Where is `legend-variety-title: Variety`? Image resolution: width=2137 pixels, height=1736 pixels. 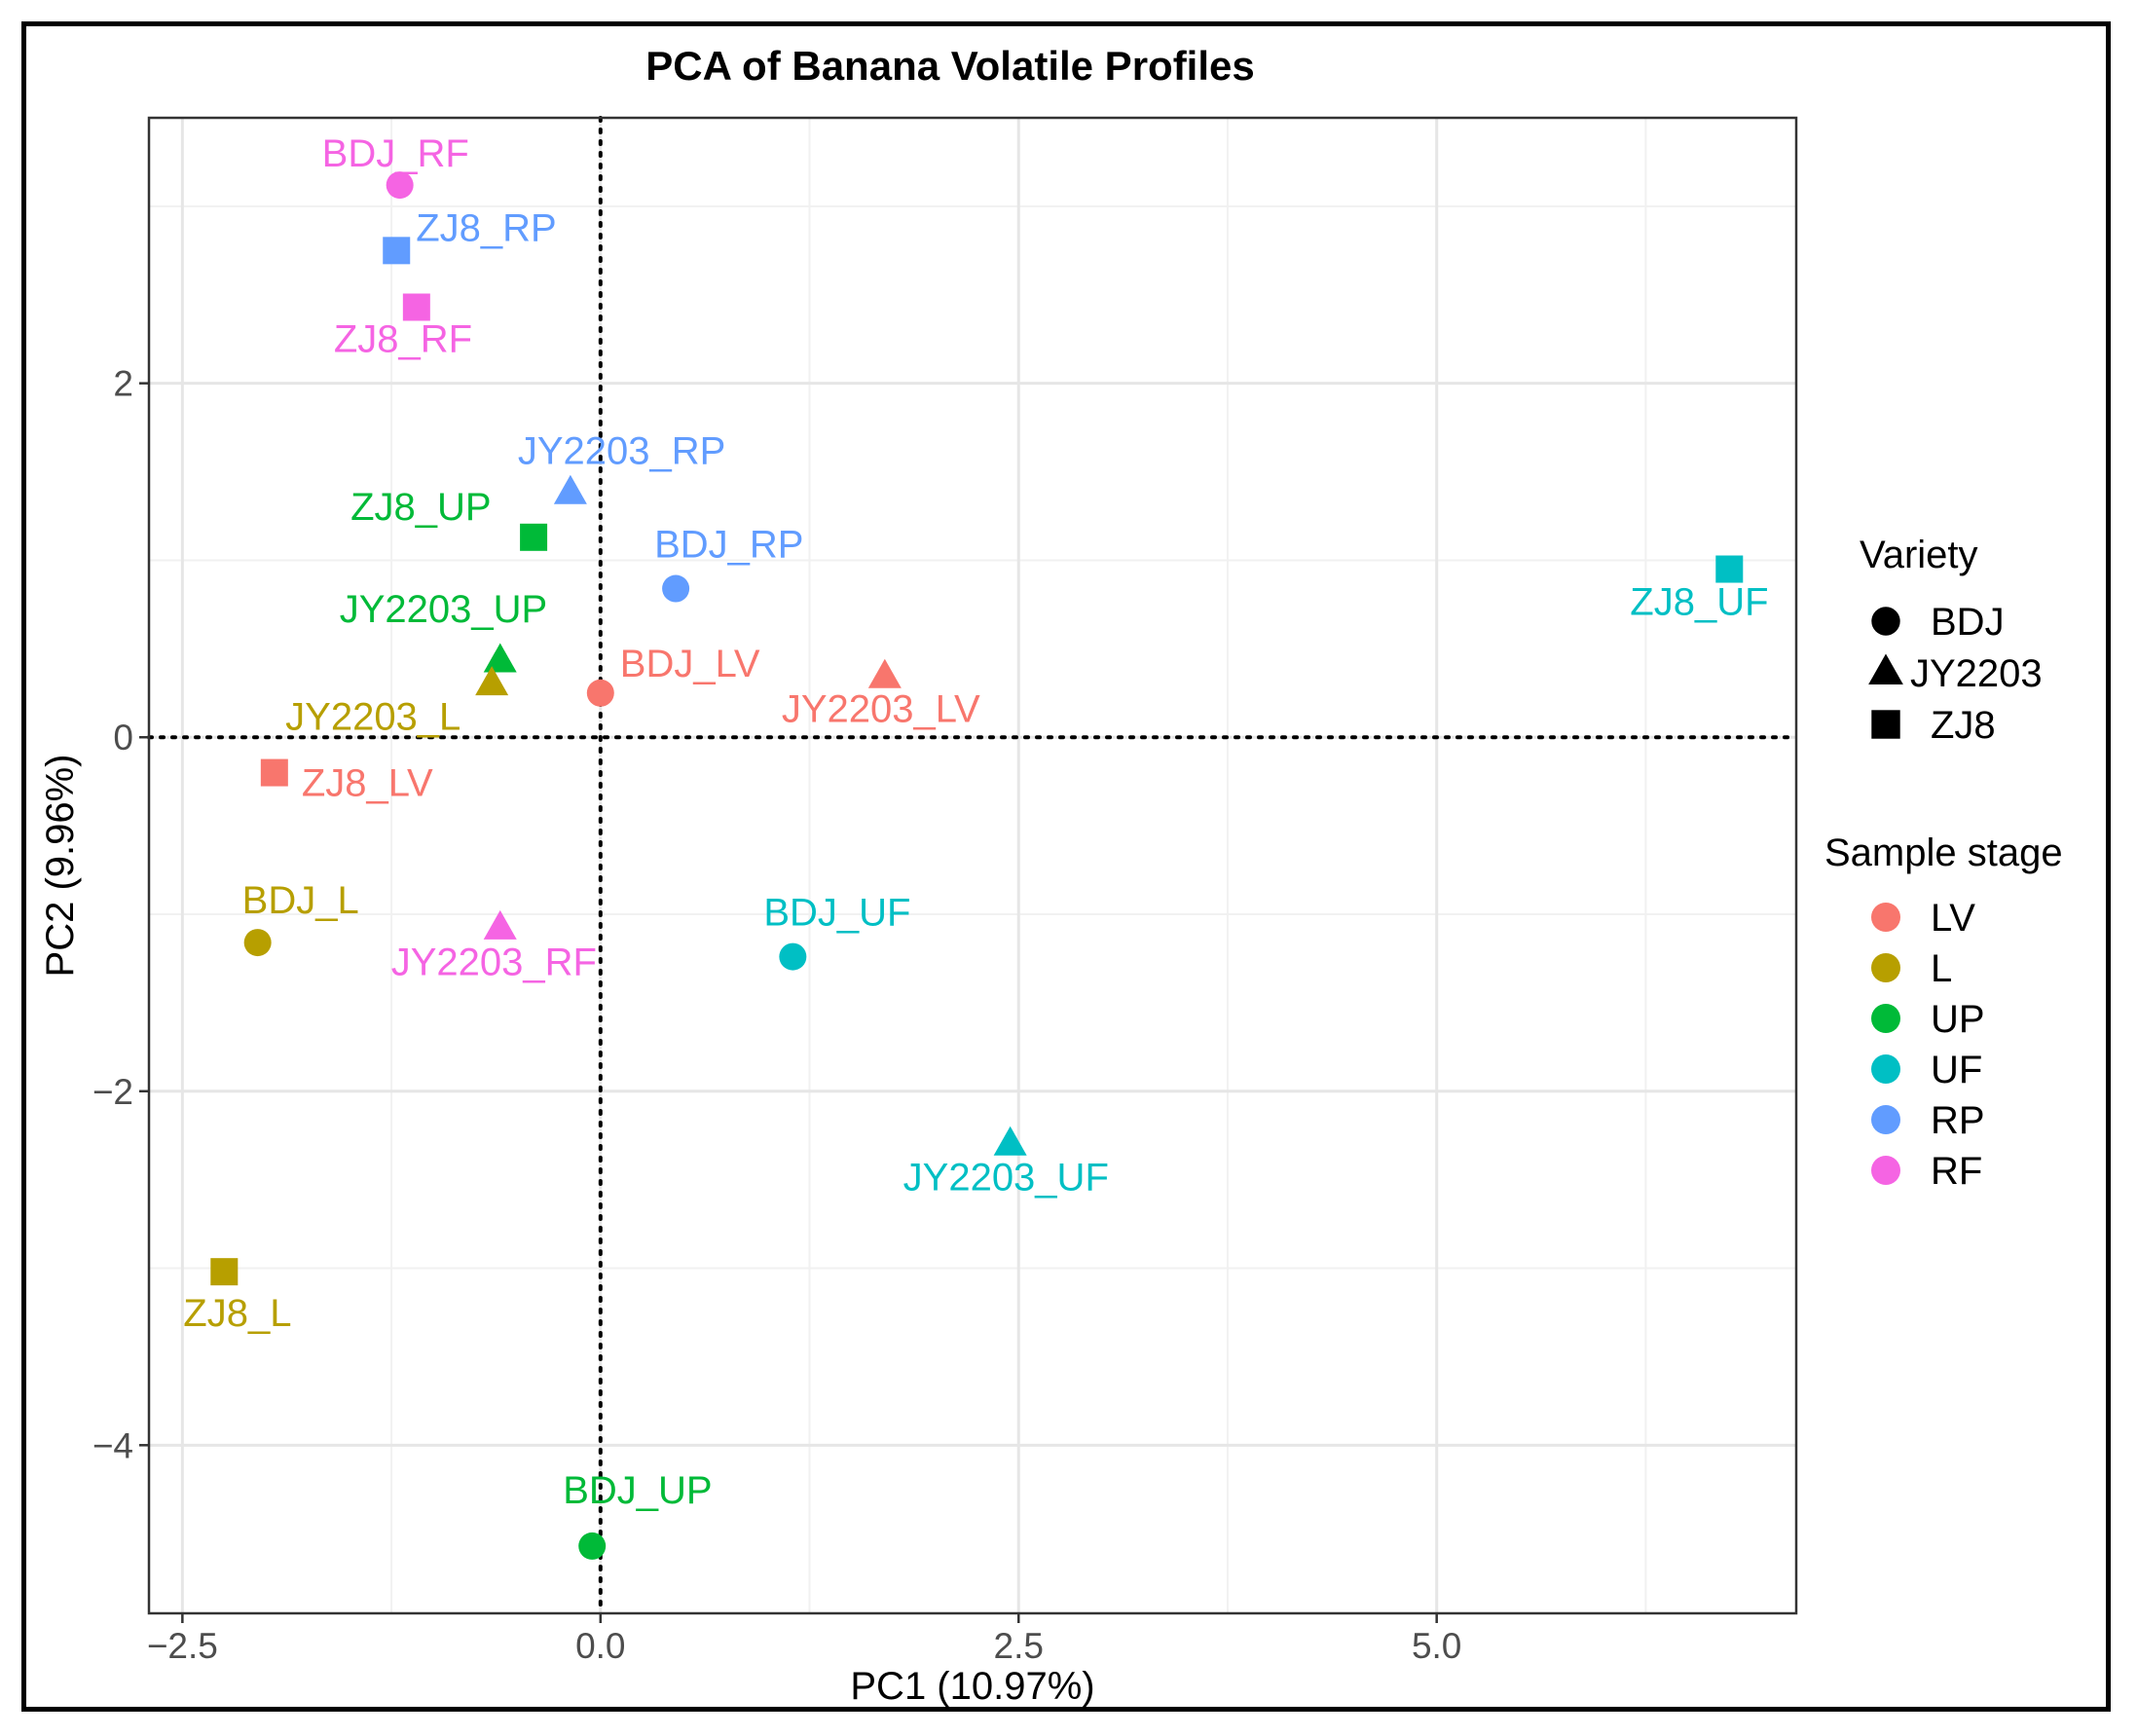
legend-variety-title: Variety is located at coordinates (1919, 555).